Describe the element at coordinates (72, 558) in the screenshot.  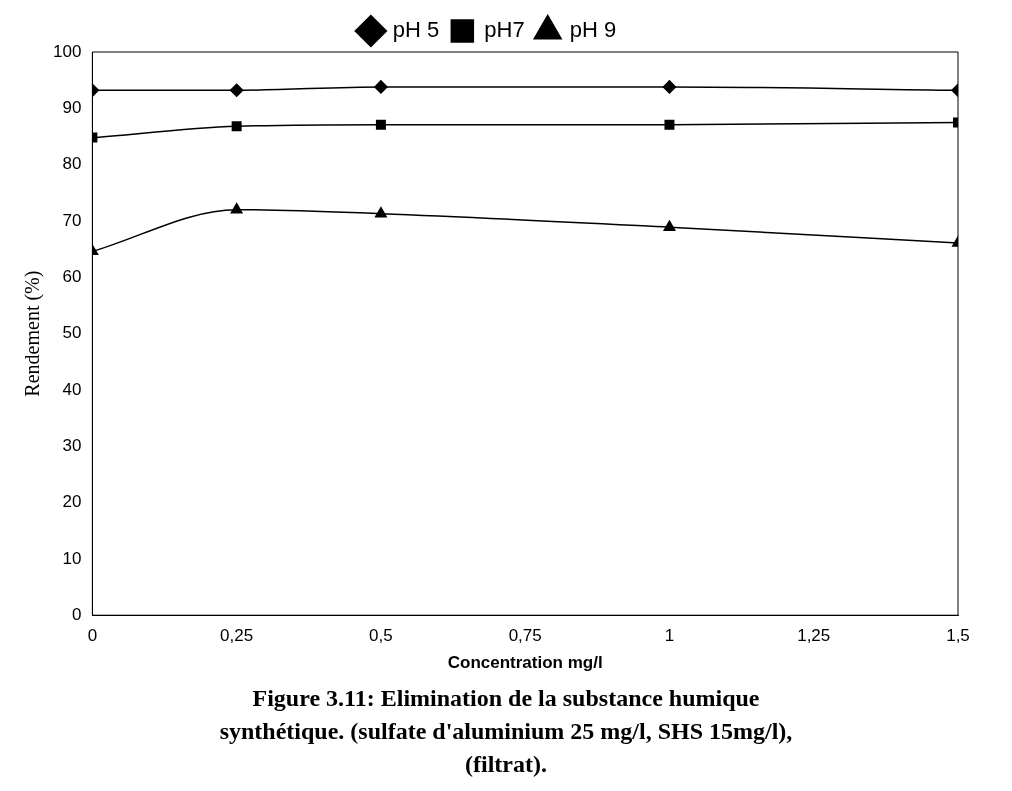
I see `y-tick-label: 10` at that location.